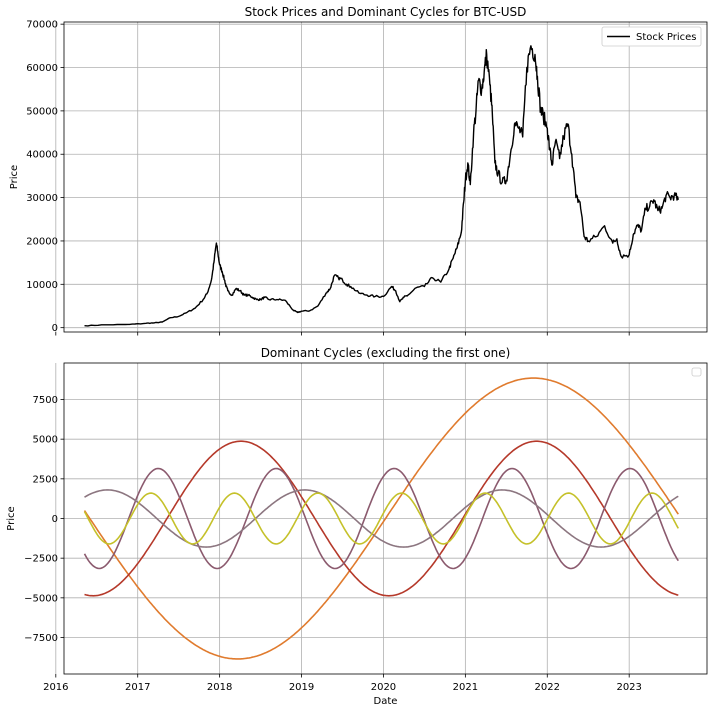  I want to click on x-tick-label: 2023, so click(628, 687).